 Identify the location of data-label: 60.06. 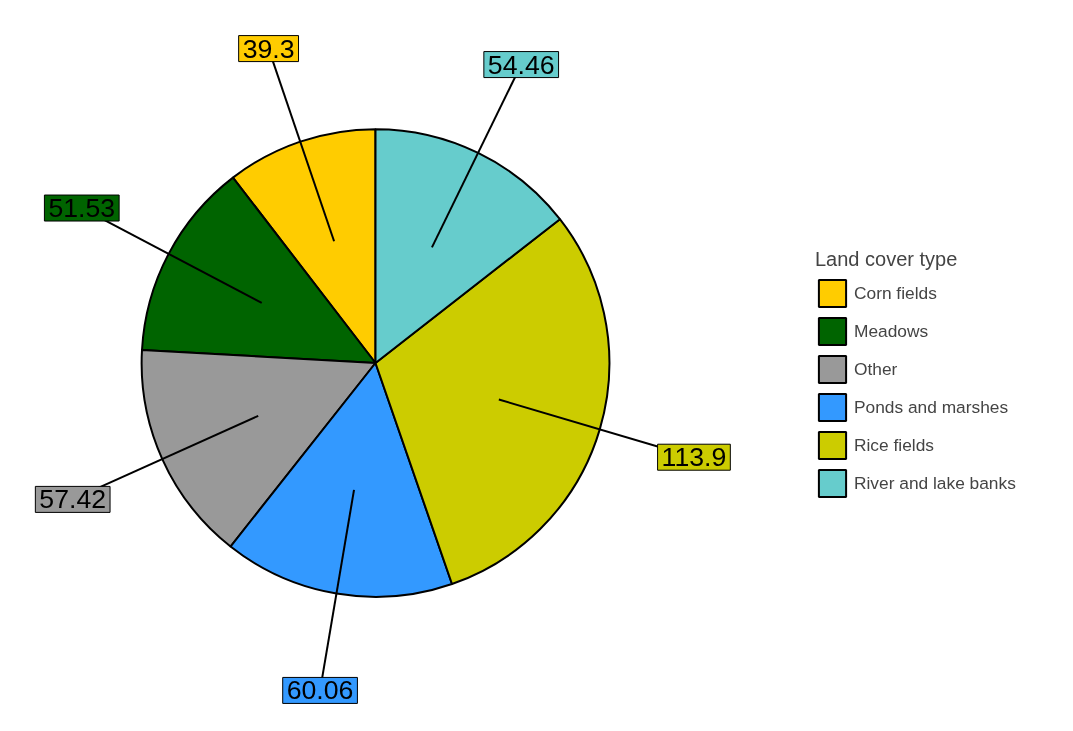
(320, 690).